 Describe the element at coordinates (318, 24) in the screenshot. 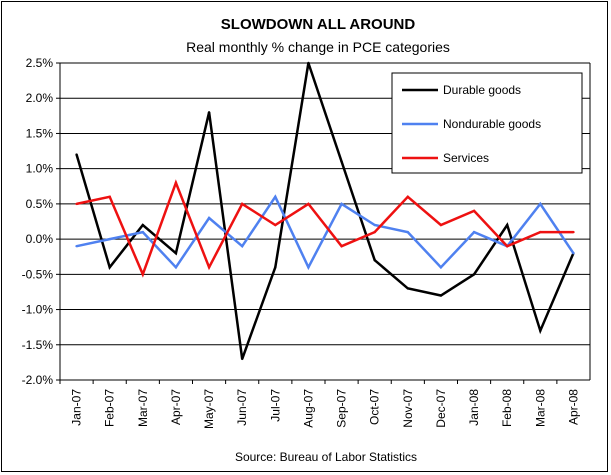

I see `chart-title: SLOWDOWN ALL AROUND` at that location.